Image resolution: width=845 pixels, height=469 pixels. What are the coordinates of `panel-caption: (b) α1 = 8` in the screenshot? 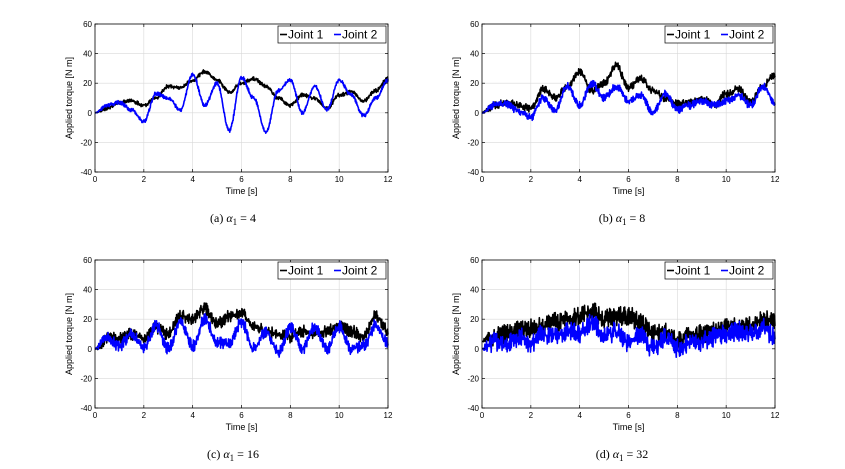 It's located at (622, 219).